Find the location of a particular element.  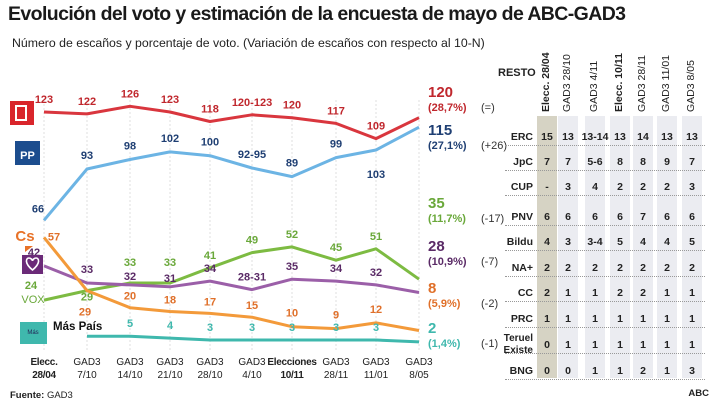

series-line-más-país is located at coordinates (253, 339).